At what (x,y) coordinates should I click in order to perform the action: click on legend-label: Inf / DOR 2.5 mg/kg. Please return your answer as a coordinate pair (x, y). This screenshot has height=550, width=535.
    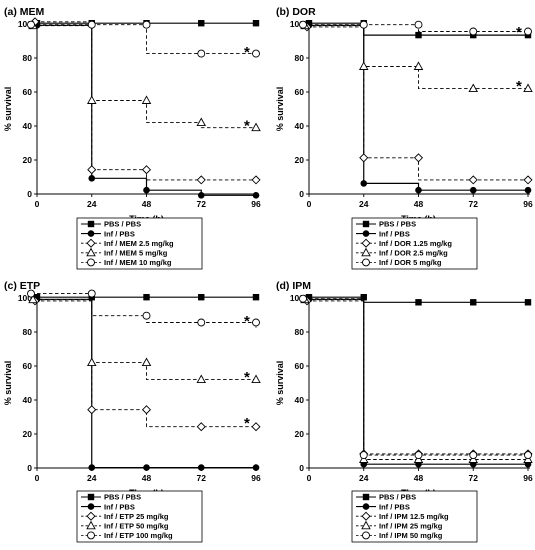
    Looking at the image, I should click on (413, 253).